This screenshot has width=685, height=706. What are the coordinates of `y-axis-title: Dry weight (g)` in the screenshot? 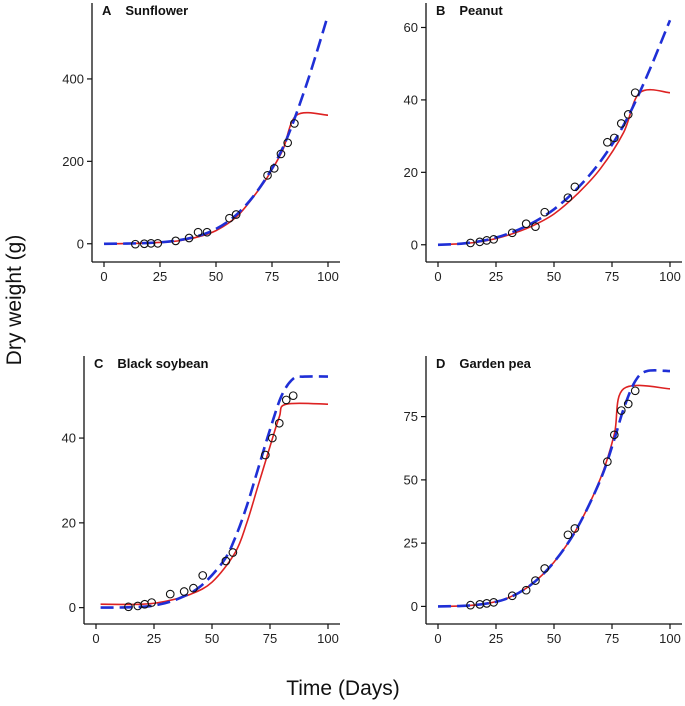 It's located at (14, 300).